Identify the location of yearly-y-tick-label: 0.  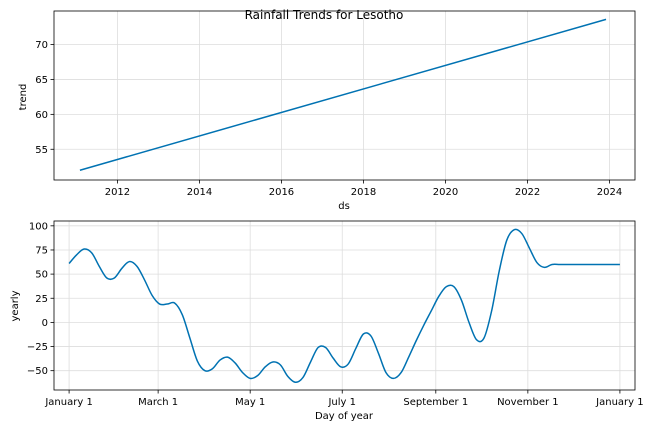
(45, 323).